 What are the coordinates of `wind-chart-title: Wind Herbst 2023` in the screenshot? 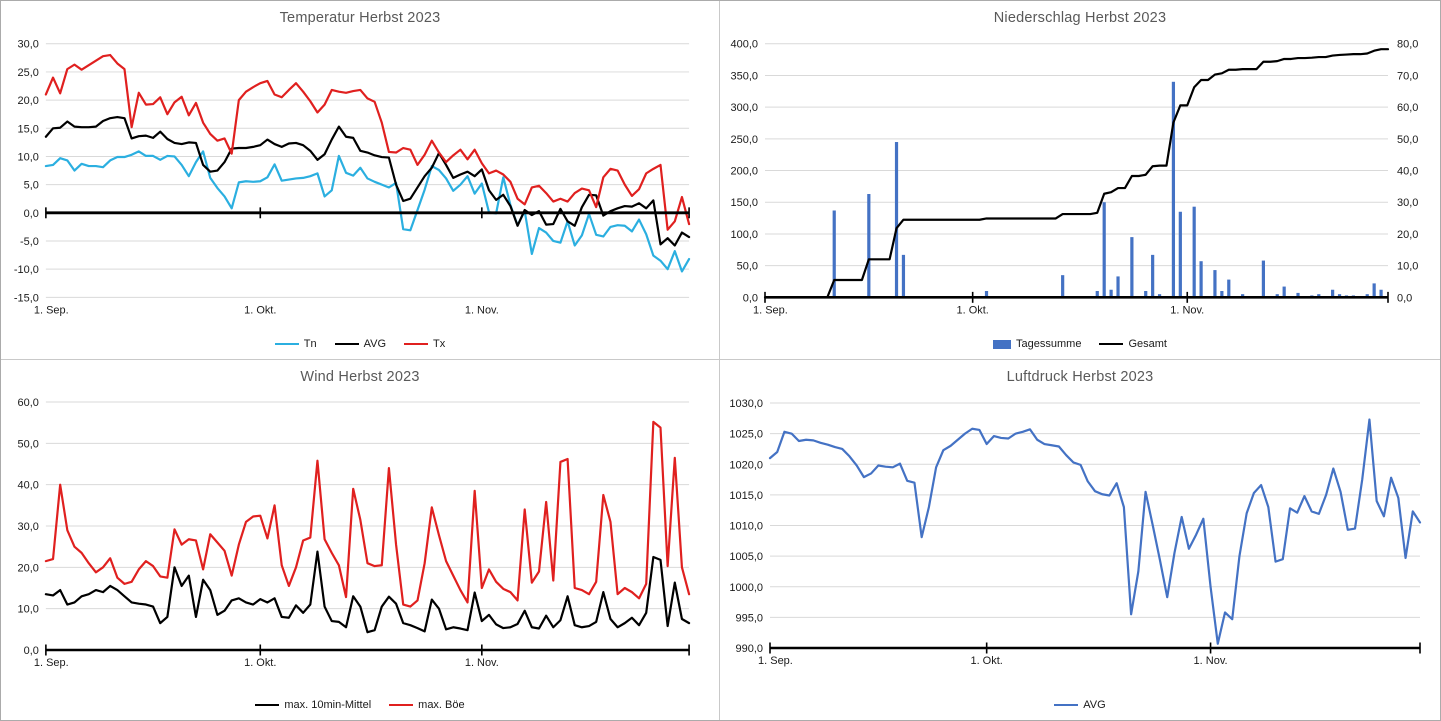 It's located at (360, 377).